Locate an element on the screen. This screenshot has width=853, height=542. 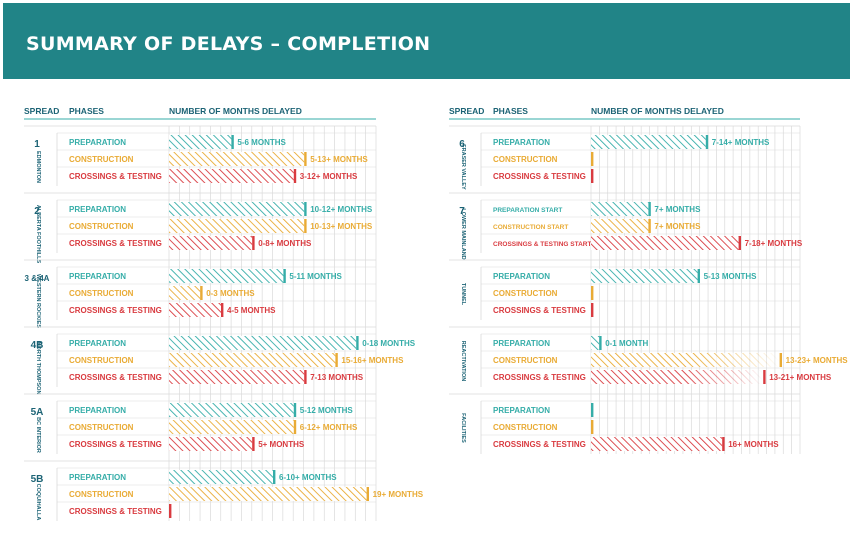
spread-location: NORTH THOMPSON is located at coordinates (38, 368).